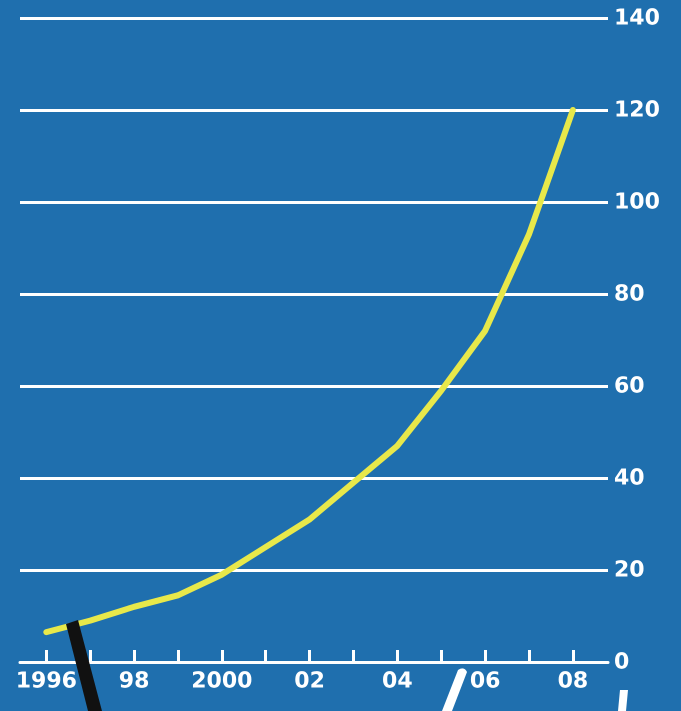  I want to click on x-tick-label: 06, so click(485, 681).